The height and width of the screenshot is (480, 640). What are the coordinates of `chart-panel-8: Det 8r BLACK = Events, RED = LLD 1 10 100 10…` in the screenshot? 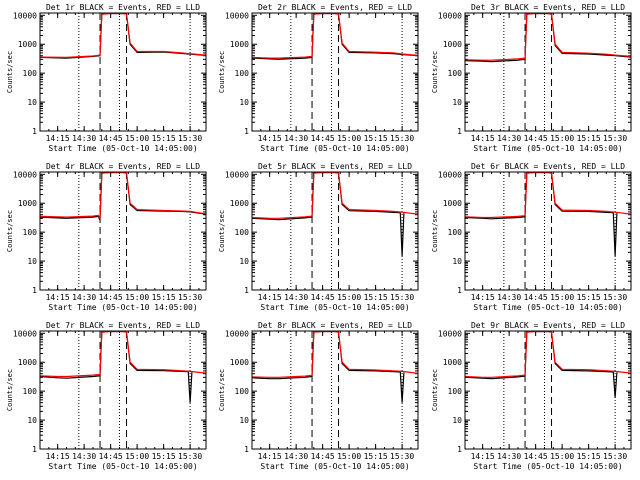 It's located at (318, 396).